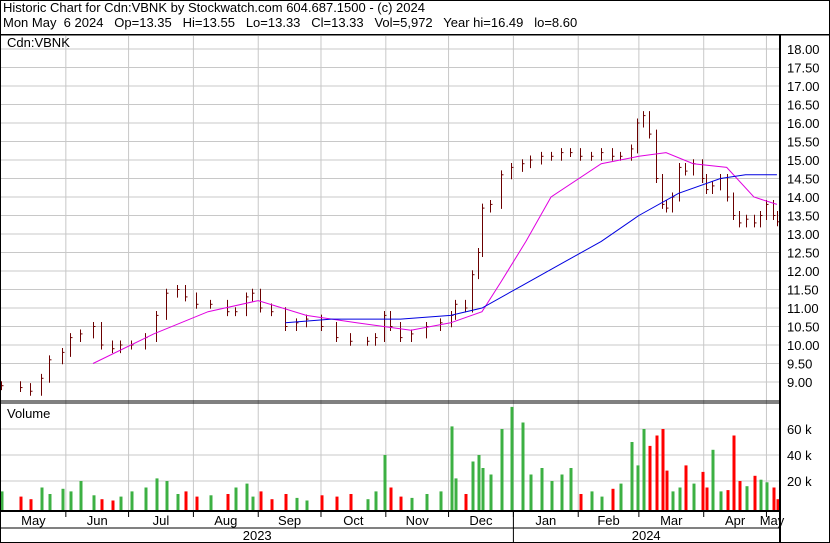  I want to click on price-tick-label: 14.00, so click(803, 197).